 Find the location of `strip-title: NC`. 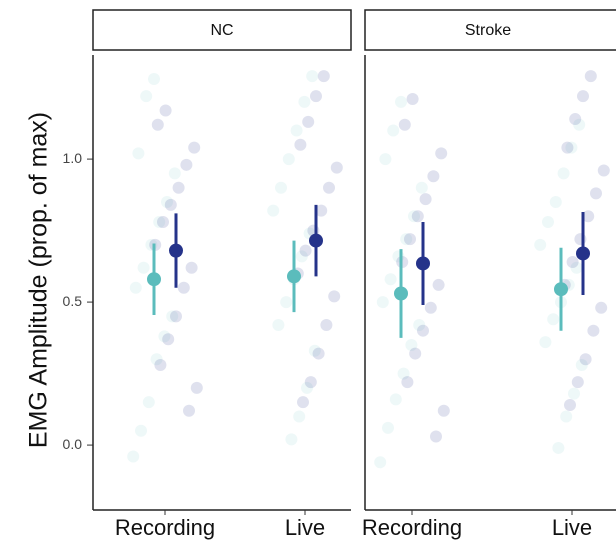

strip-title: NC is located at coordinates (221, 30).